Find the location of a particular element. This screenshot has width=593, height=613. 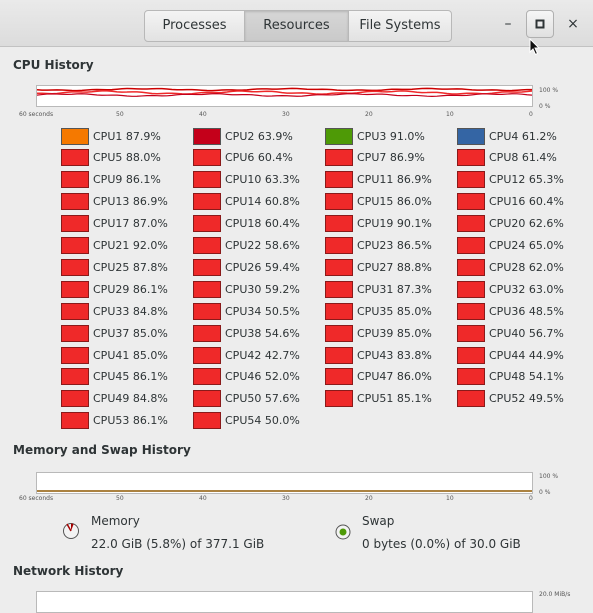

cpu-legend-item: CPU19 90.1% is located at coordinates (378, 224).